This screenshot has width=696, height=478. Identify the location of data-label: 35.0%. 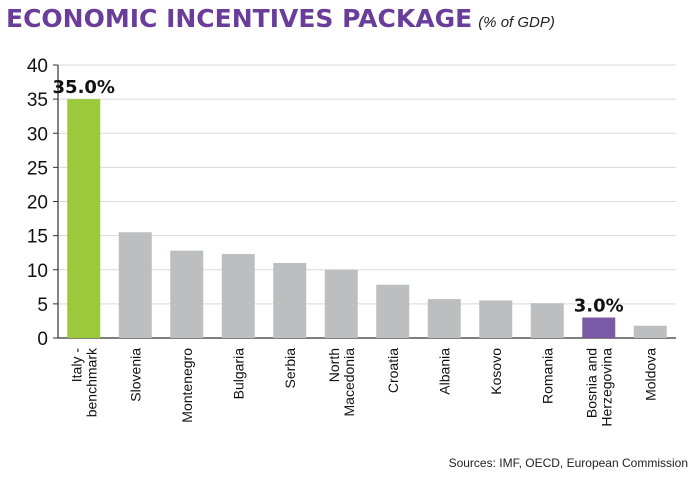
(84, 87).